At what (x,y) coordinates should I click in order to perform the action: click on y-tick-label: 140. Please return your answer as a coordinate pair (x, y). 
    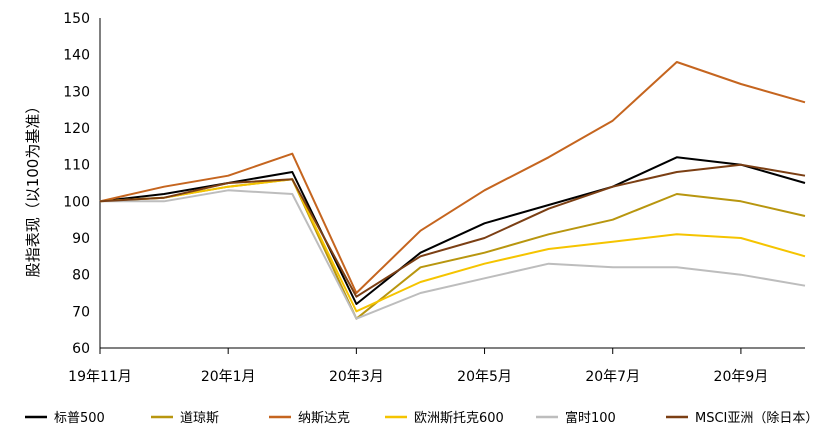
    Looking at the image, I should click on (76, 56).